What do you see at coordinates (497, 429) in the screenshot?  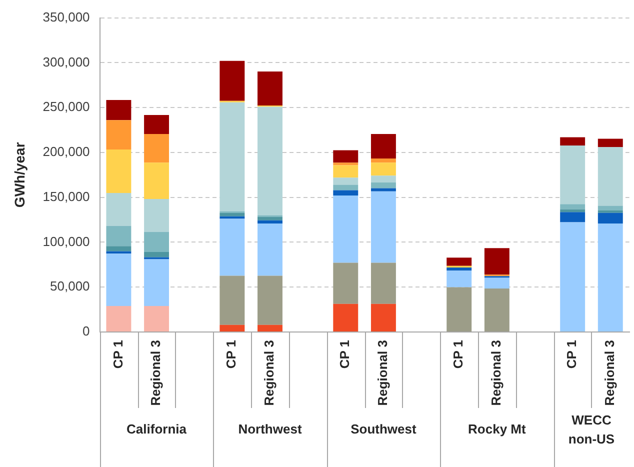 I see `text: Rocky Mt` at bounding box center [497, 429].